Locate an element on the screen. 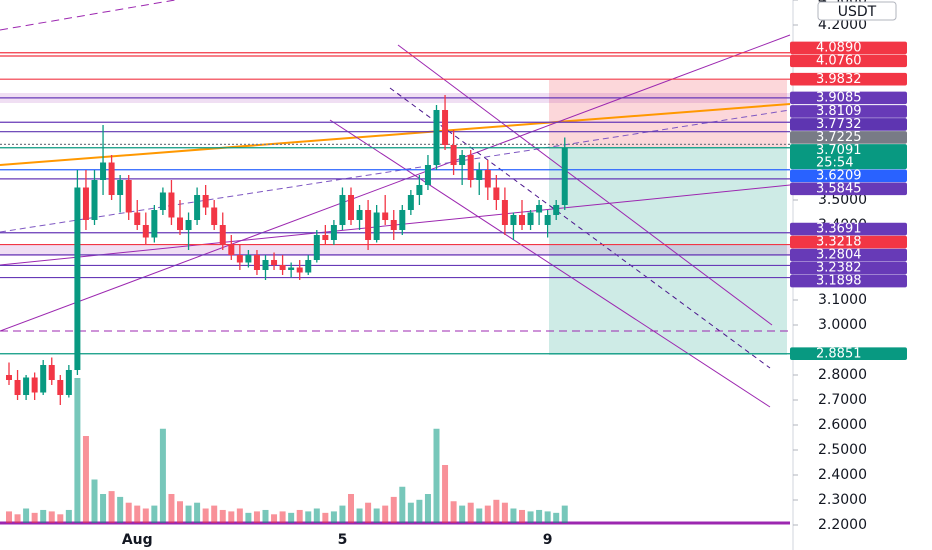 This screenshot has height=550, width=932. price-label: 4.0890 is located at coordinates (839, 48).